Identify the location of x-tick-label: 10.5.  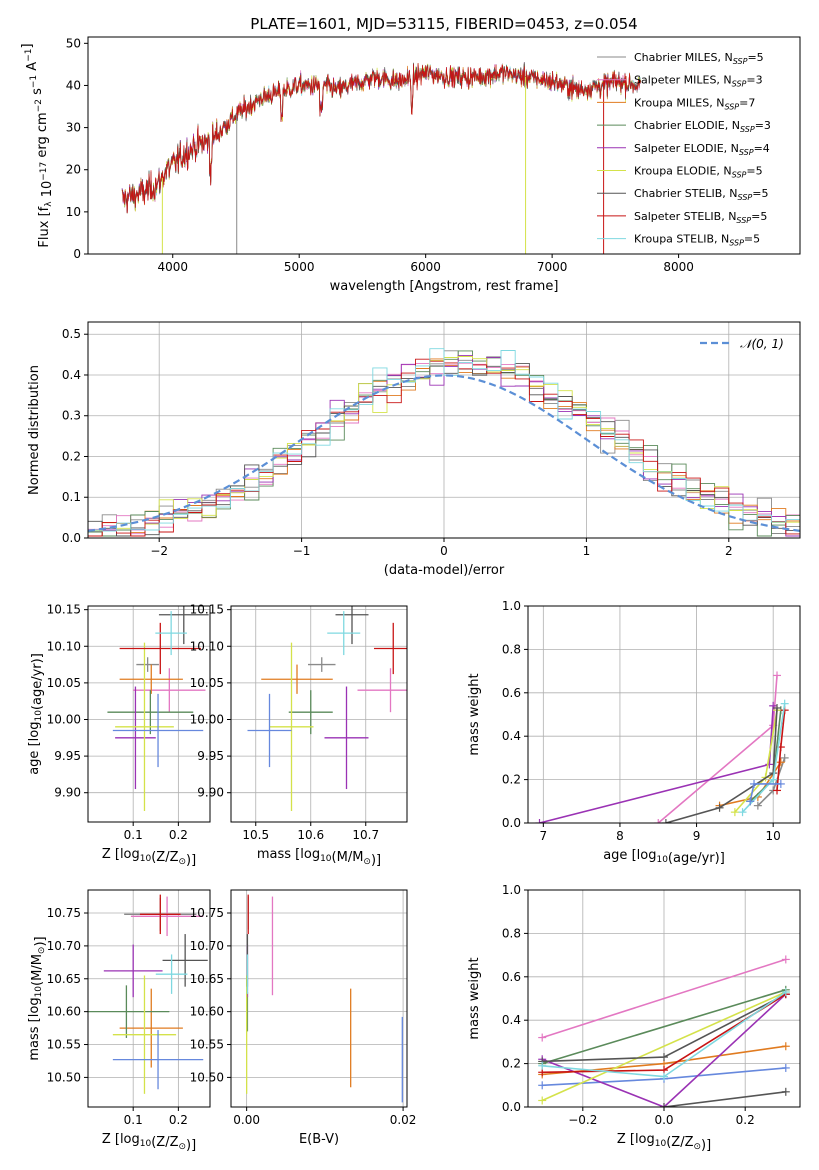
(255, 835).